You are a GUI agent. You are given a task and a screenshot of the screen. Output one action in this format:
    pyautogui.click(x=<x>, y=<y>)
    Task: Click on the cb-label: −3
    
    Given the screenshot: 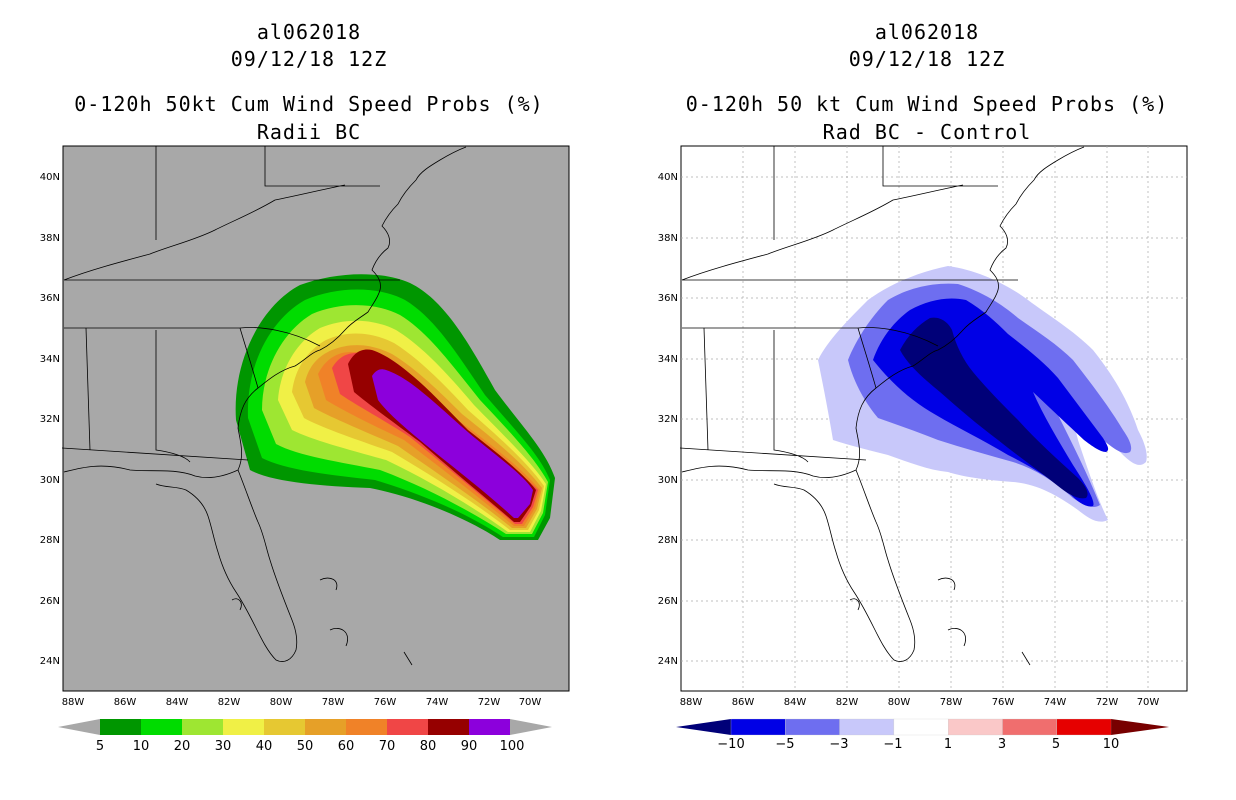 What is the action you would take?
    pyautogui.click(x=838, y=744)
    